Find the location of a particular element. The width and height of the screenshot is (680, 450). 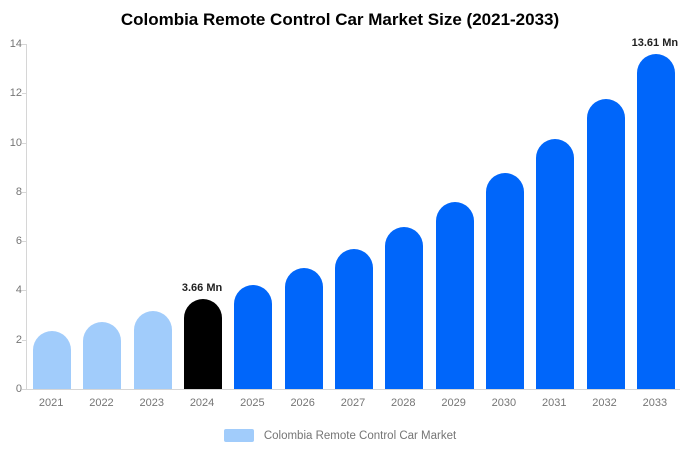

x-tick-label: 2032 is located at coordinates (604, 403).